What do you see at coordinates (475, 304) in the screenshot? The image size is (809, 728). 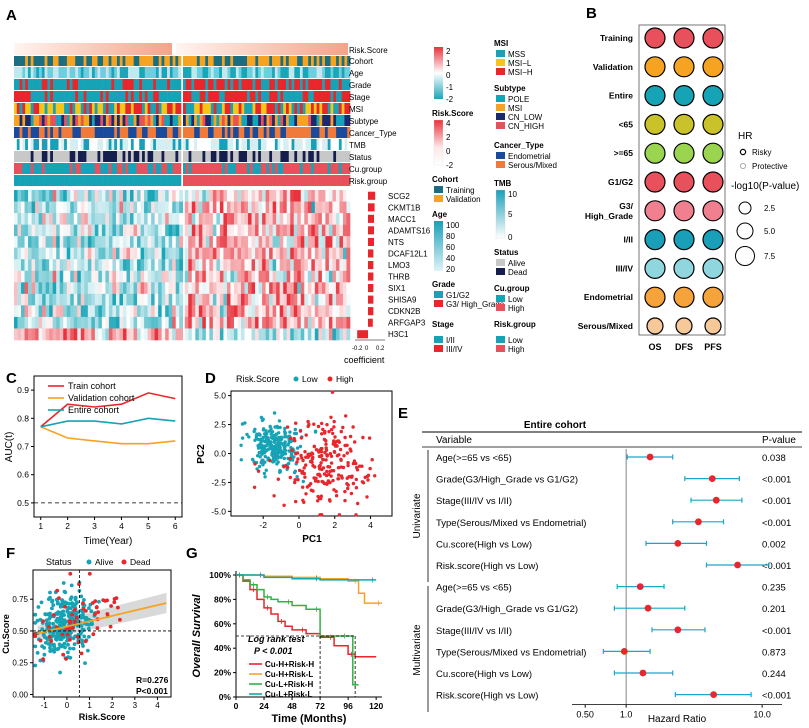 I see `legend-item: G3/ High_Grade` at bounding box center [475, 304].